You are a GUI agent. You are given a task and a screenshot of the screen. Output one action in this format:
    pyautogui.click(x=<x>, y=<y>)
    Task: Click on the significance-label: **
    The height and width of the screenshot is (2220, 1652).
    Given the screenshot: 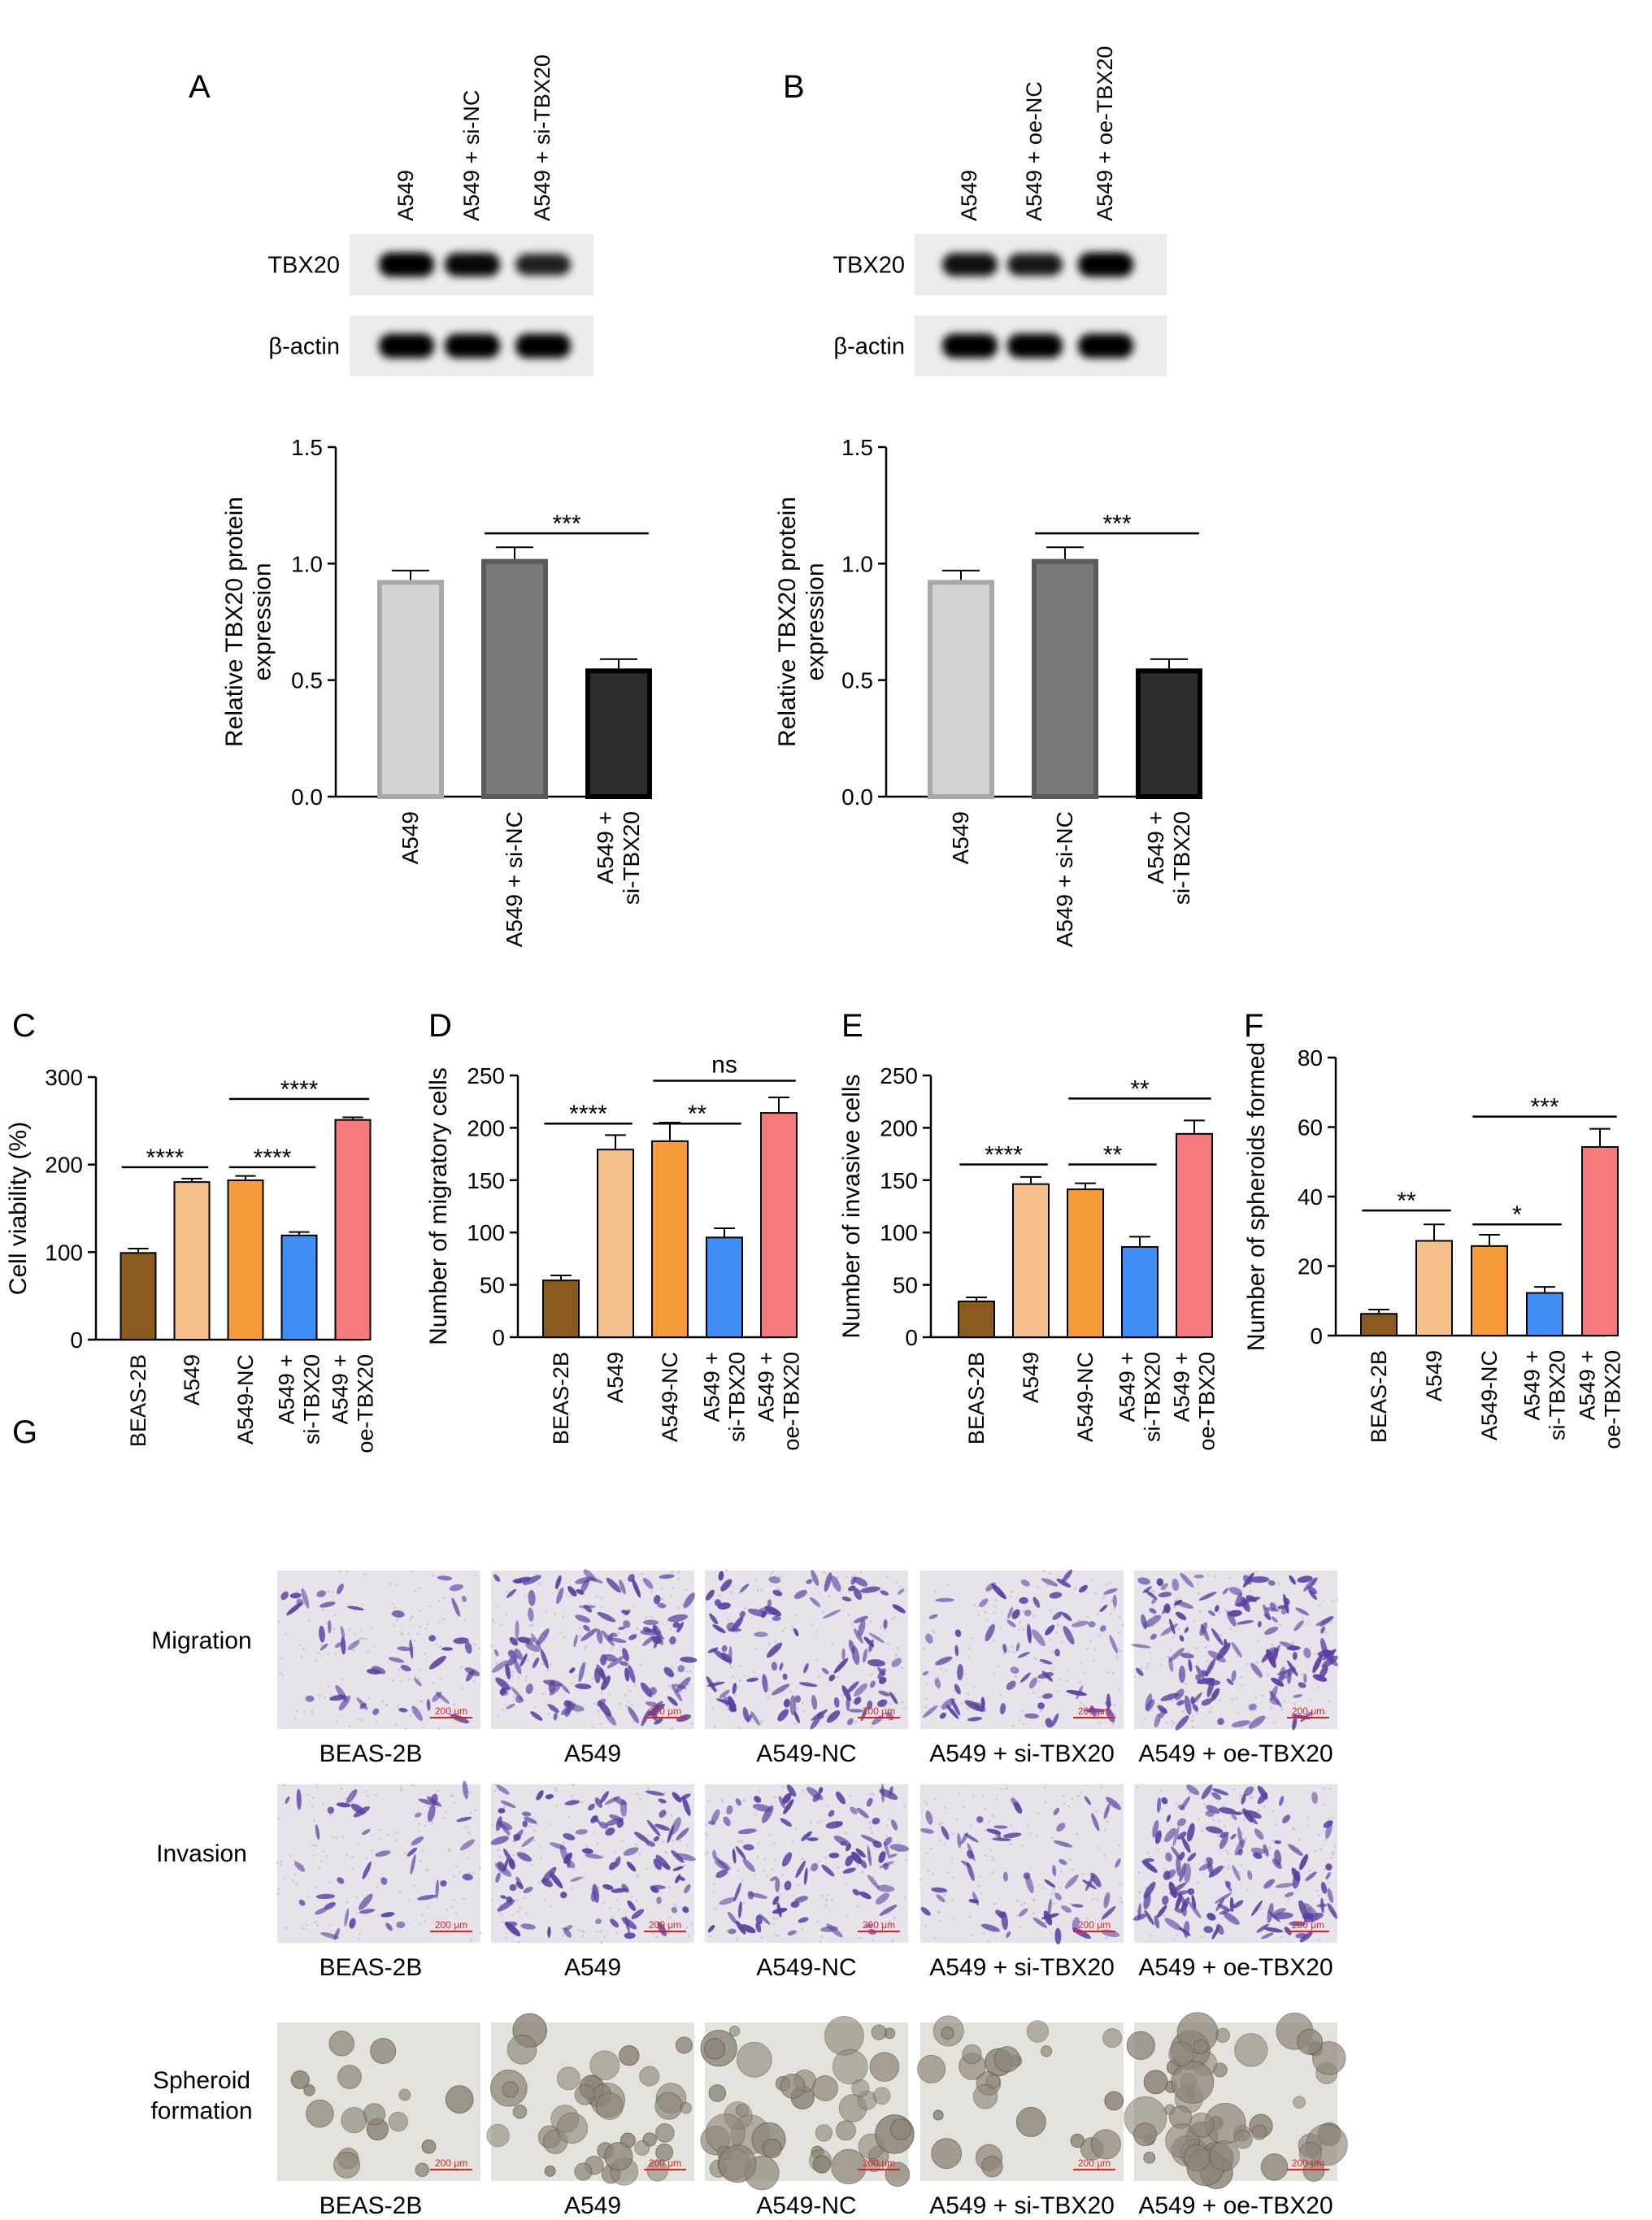 What is the action you would take?
    pyautogui.click(x=1140, y=1088)
    